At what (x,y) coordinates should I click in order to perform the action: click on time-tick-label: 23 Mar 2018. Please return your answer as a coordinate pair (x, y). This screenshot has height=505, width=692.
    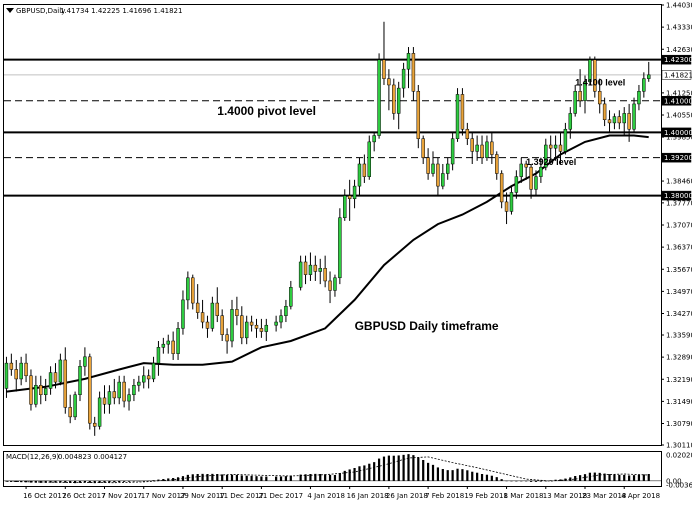
    Looking at the image, I should click on (604, 496).